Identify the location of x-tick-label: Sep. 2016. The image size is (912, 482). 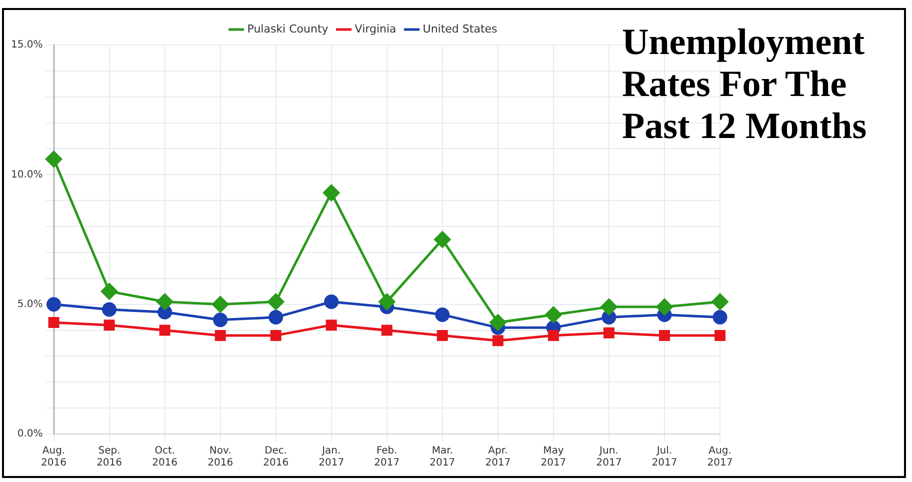
(109, 457).